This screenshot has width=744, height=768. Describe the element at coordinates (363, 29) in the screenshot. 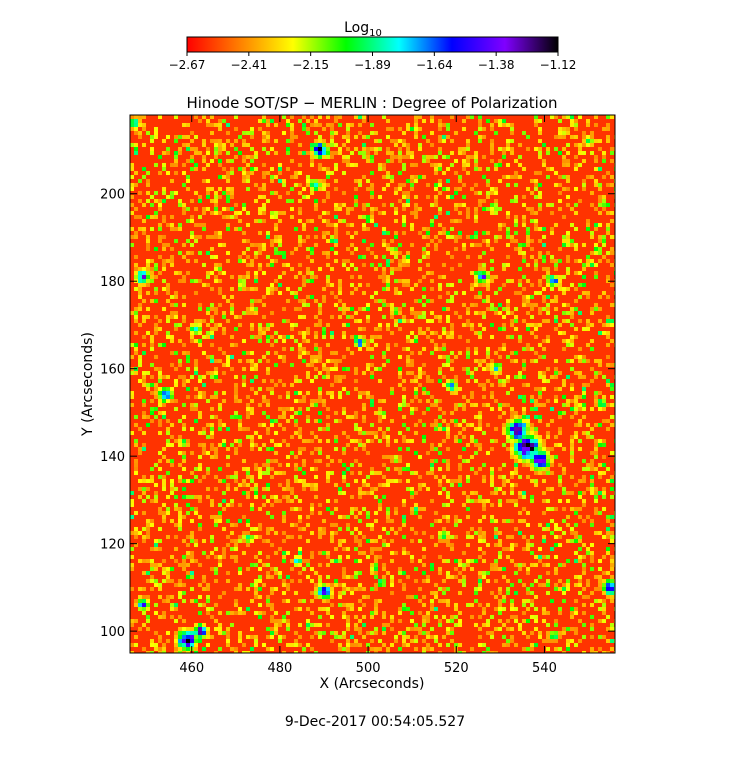

I see `colorbar-label: Log10` at that location.